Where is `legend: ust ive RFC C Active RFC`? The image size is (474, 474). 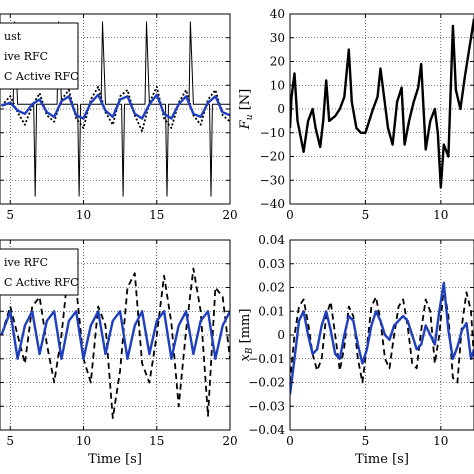
legend: ust ive RFC C Active RFC is located at coordinates (39, 56).